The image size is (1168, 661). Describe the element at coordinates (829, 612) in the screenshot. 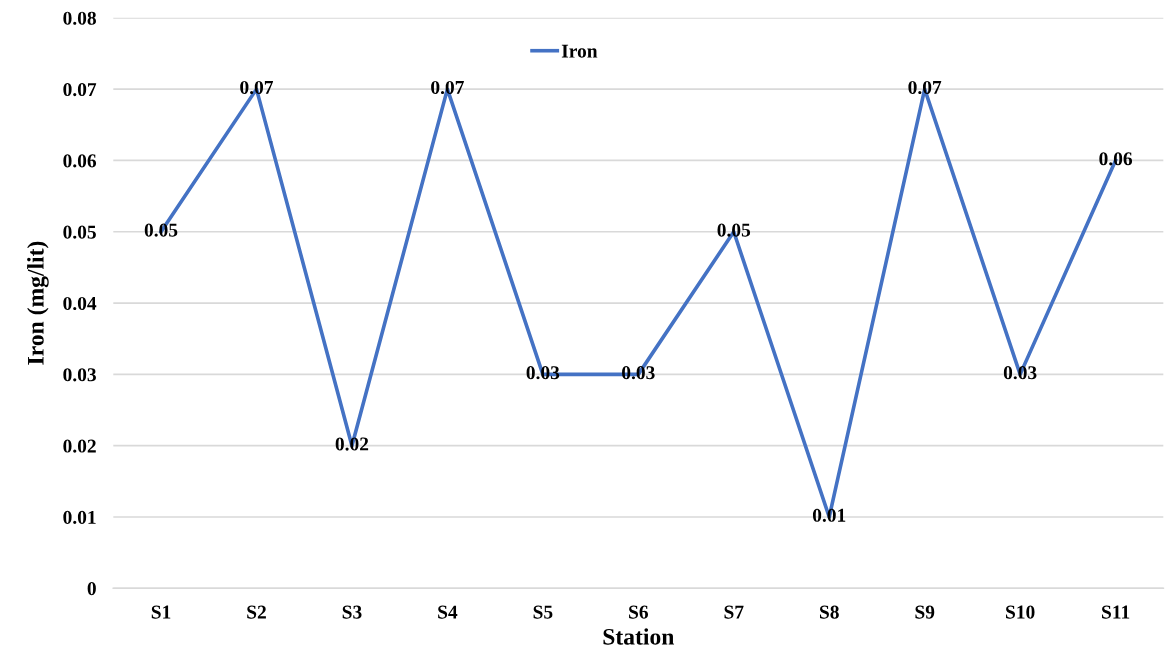

I see `x-tick-label: S8` at that location.